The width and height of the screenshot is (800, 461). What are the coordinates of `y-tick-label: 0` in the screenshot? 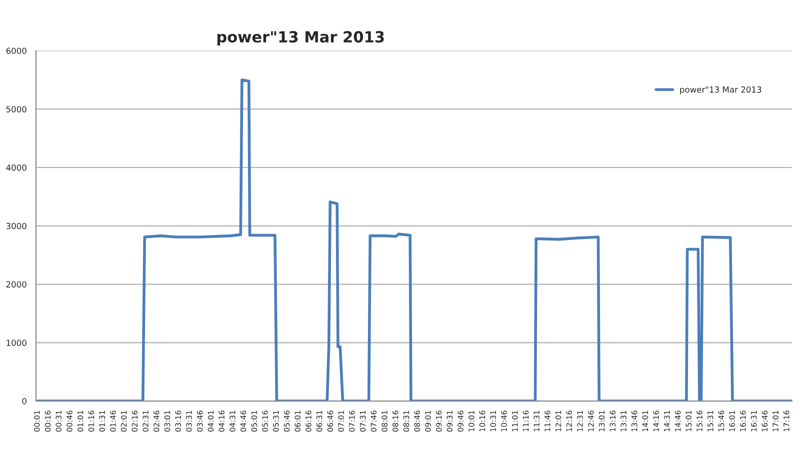 It's located at (24, 401).